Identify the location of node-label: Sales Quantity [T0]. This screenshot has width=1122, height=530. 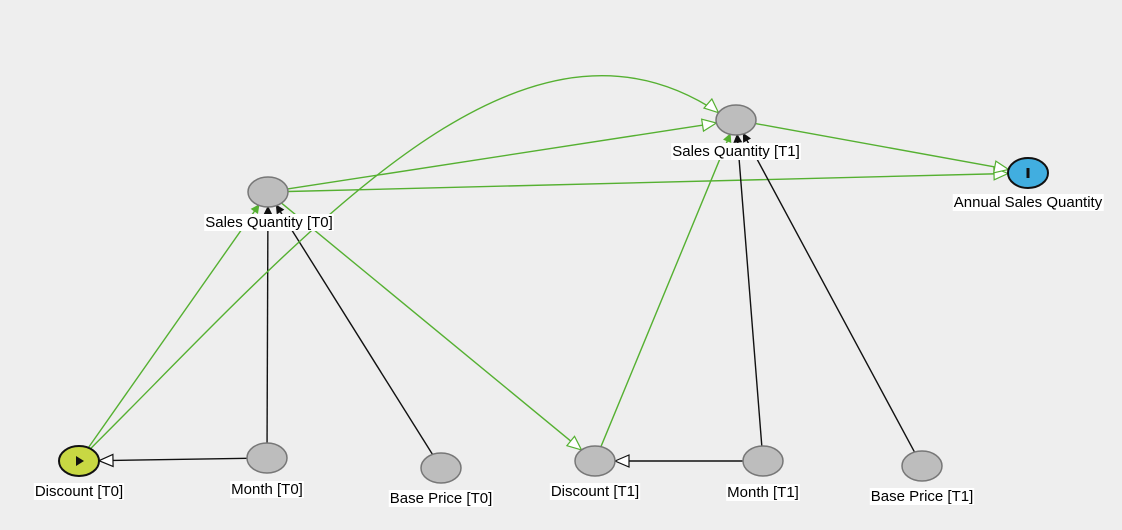
(269, 222).